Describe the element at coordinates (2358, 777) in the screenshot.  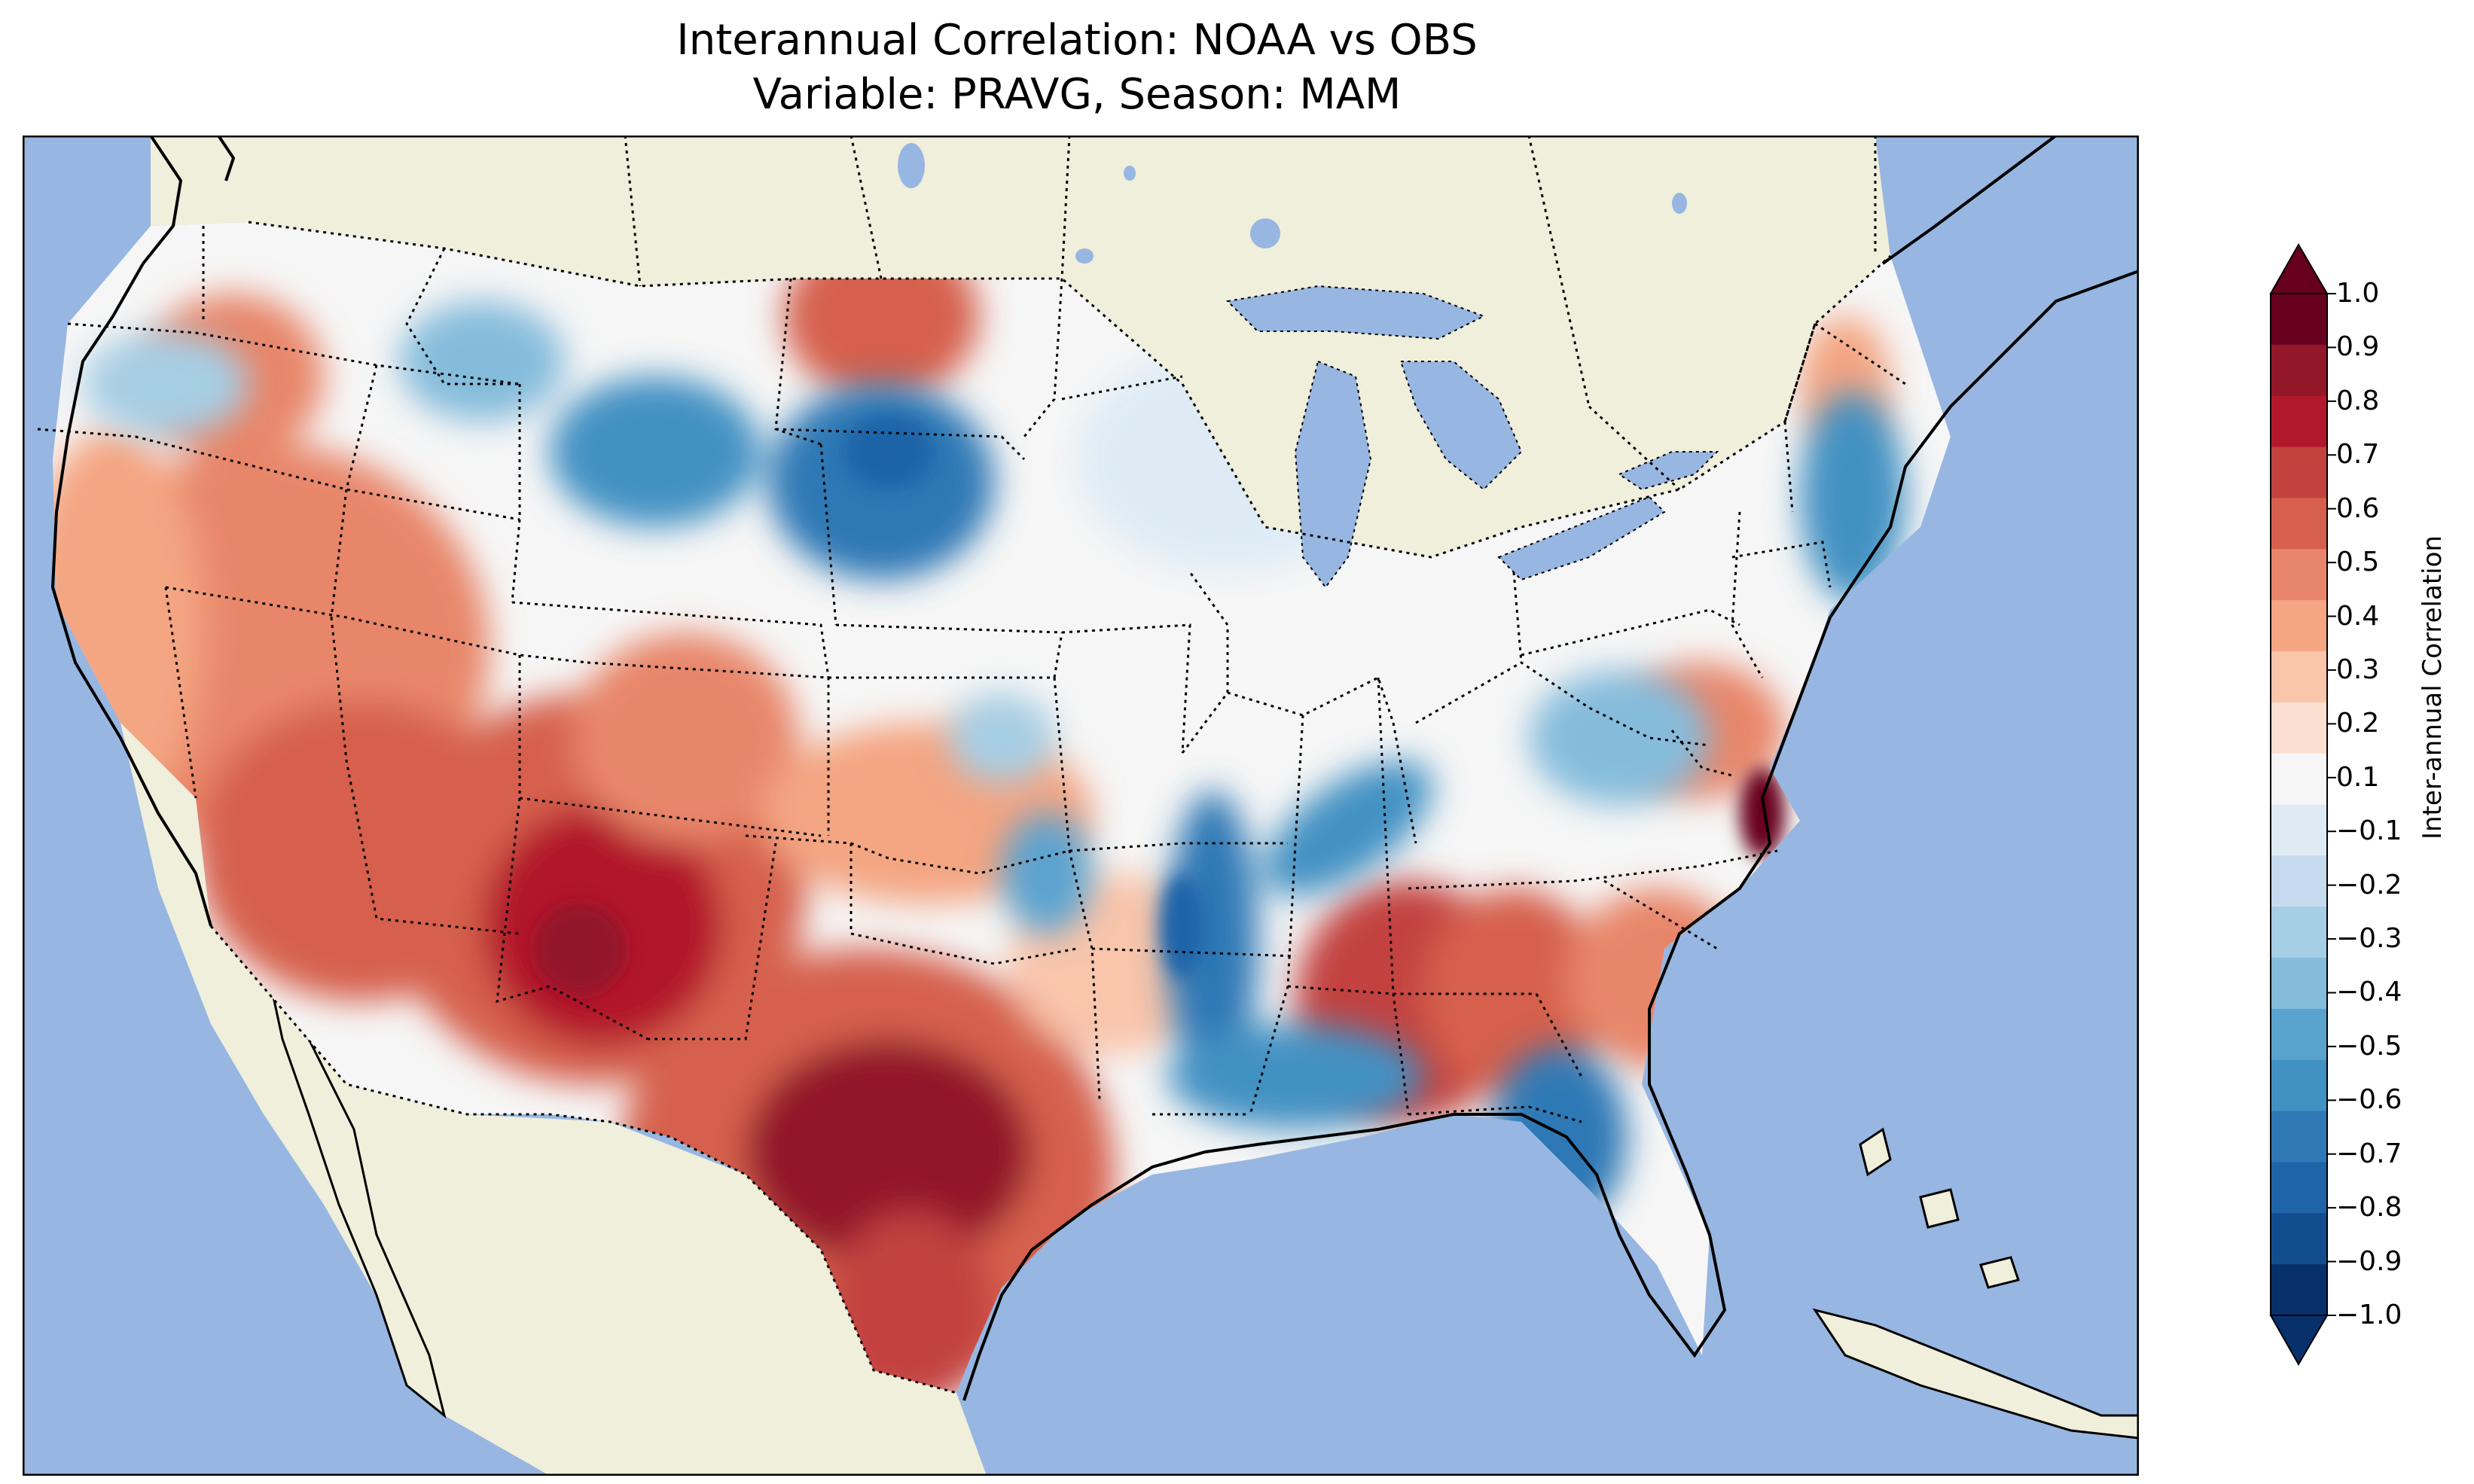
I see `colorbar-tick-label: 0.1` at that location.